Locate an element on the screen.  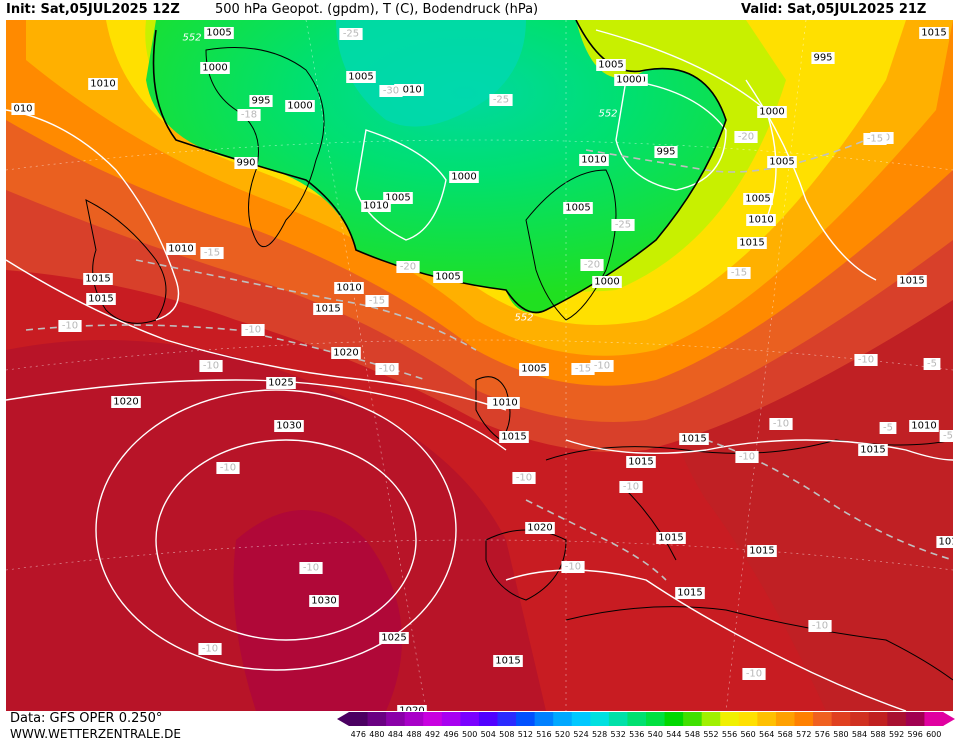
isotherm-minus10-south is located at coordinates (596, 540).